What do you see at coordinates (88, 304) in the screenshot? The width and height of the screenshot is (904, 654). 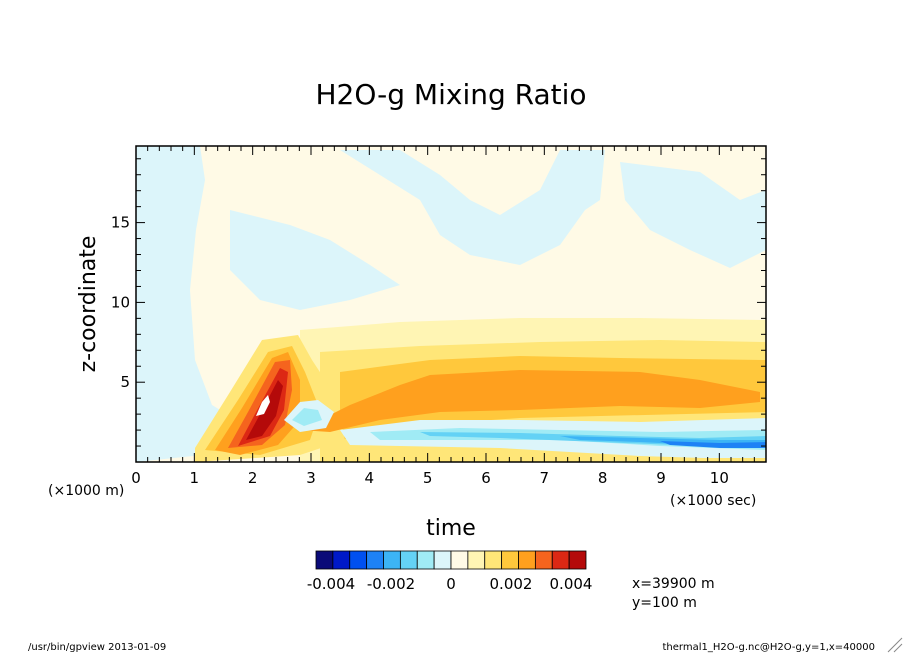 I see `y-axis-label: z-coordinate` at bounding box center [88, 304].